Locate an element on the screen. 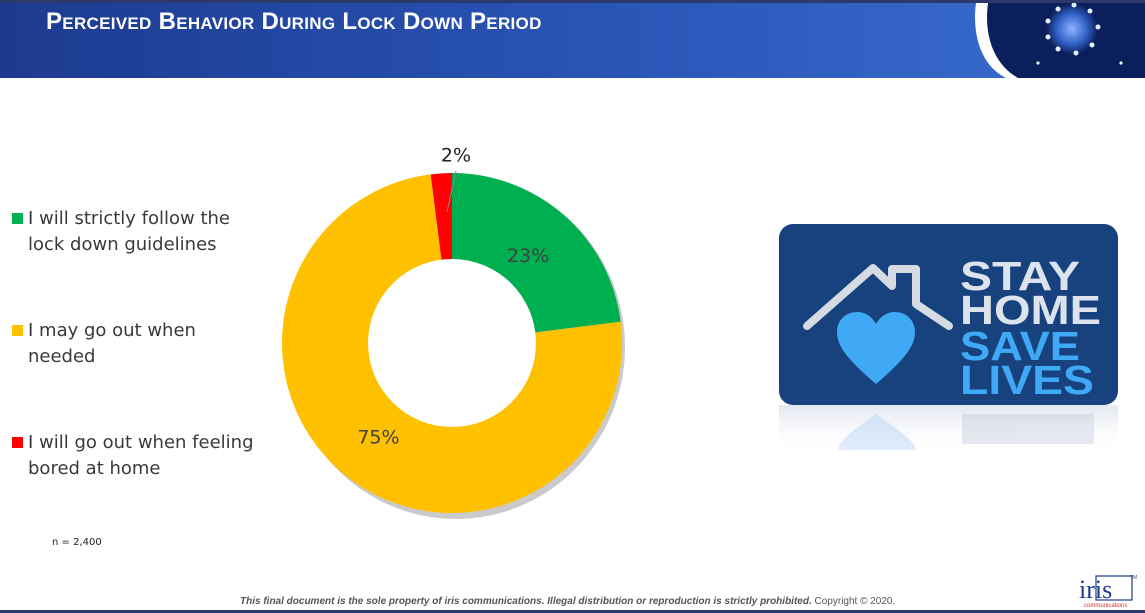  trademark-mark: TM is located at coordinates (1133, 578).